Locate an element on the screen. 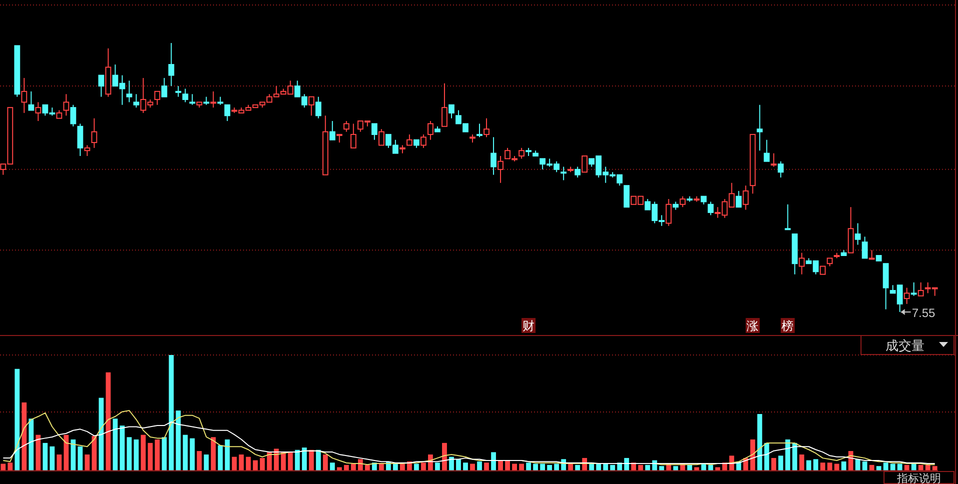  chart-title: 成交量 is located at coordinates (905, 345).